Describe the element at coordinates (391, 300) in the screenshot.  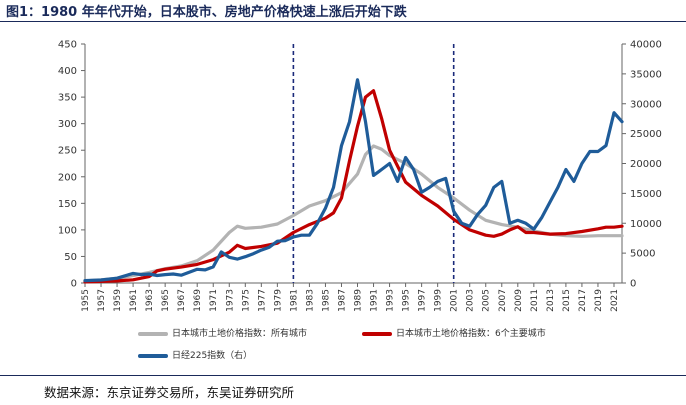
I see `x-tick-label: 1993` at that location.